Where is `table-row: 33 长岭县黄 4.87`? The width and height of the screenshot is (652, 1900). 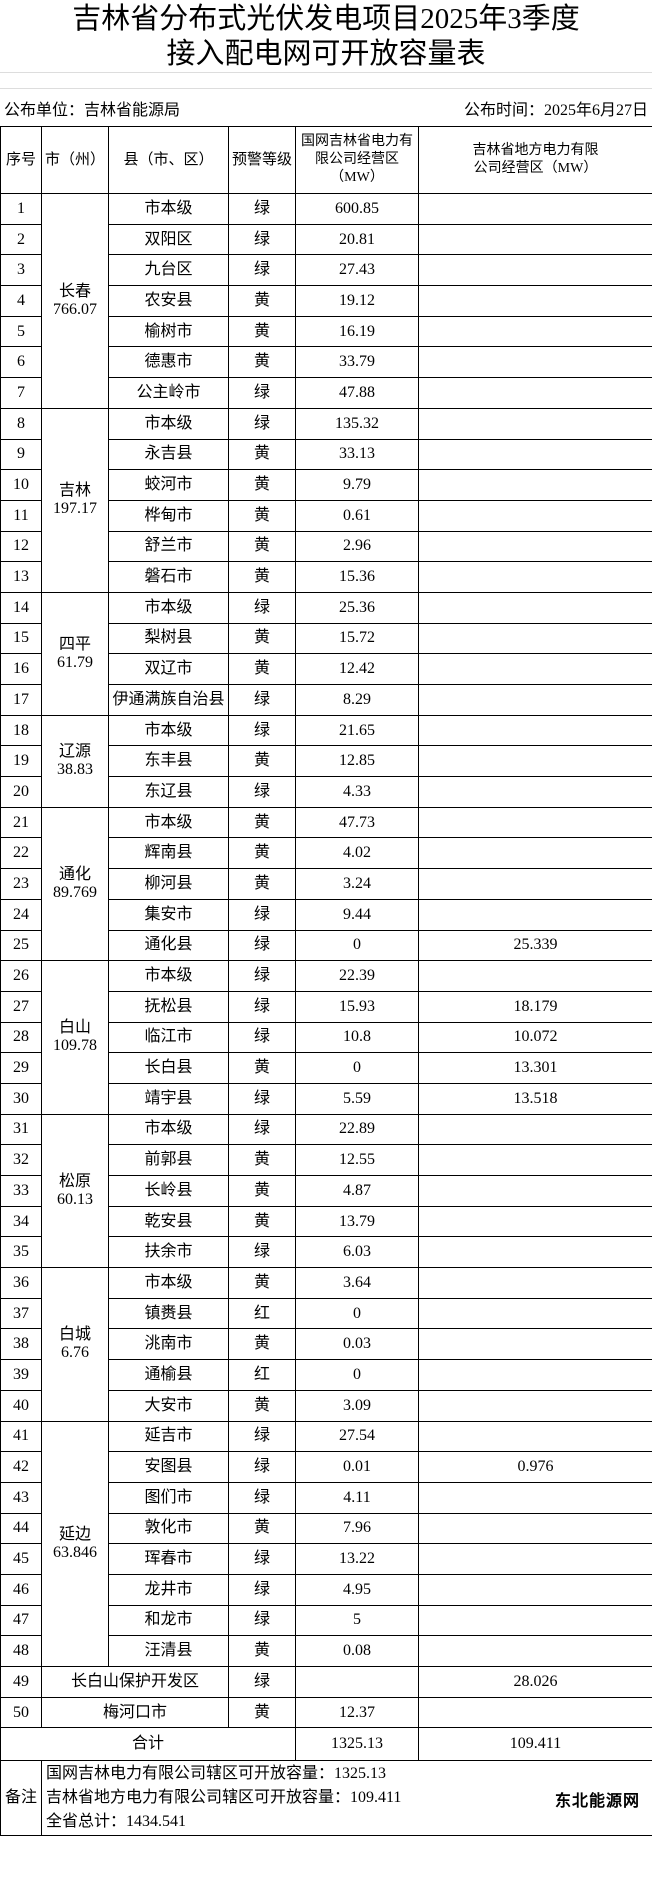
table-row: 33 长岭县黄 4.87 is located at coordinates (326, 1191).